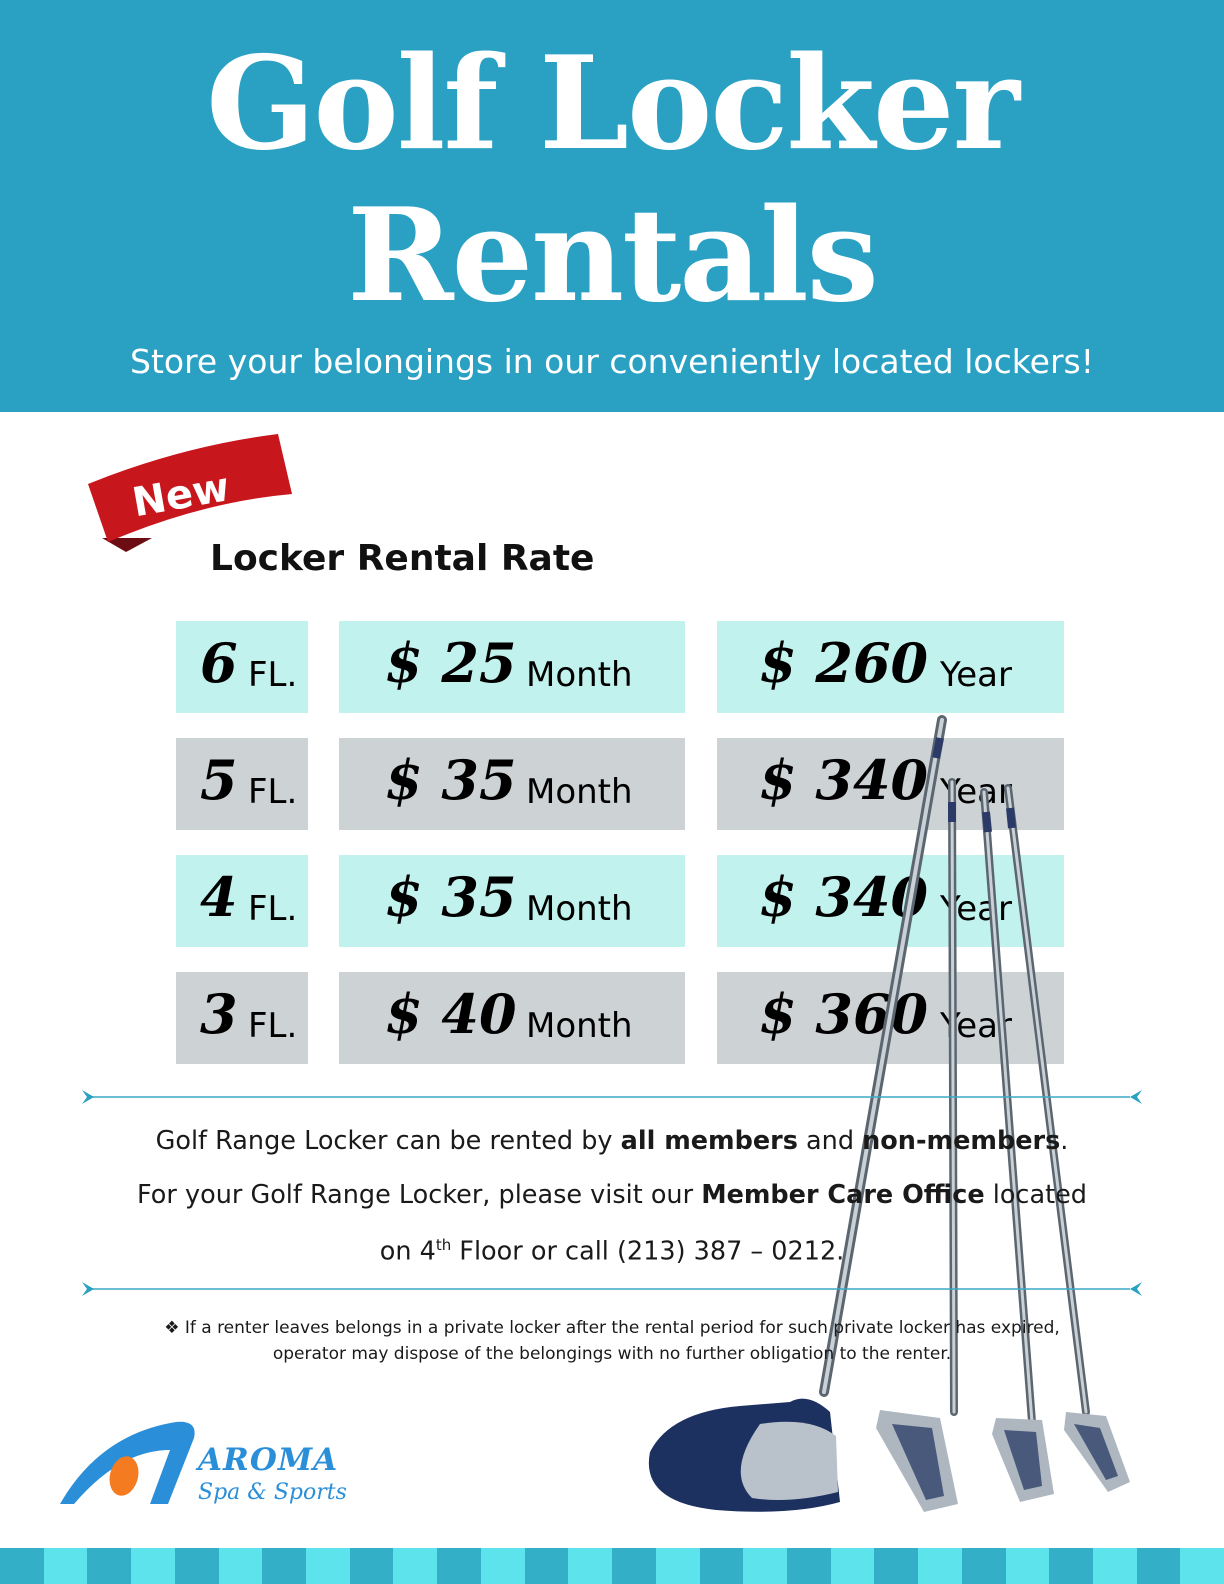  I want to click on yearly-cell: $ 260 Year, so click(890, 667).